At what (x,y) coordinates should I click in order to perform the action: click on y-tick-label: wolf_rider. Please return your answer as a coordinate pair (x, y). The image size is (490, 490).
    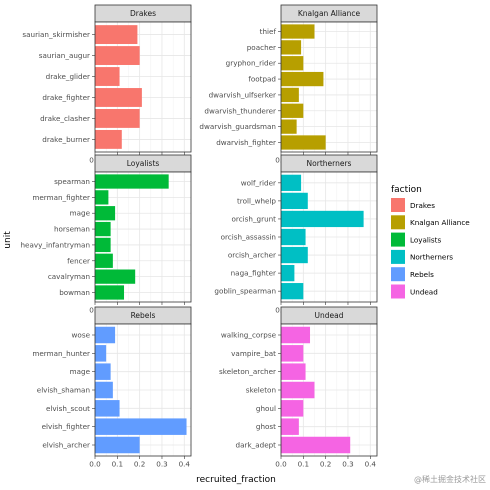
    Looking at the image, I should click on (258, 182).